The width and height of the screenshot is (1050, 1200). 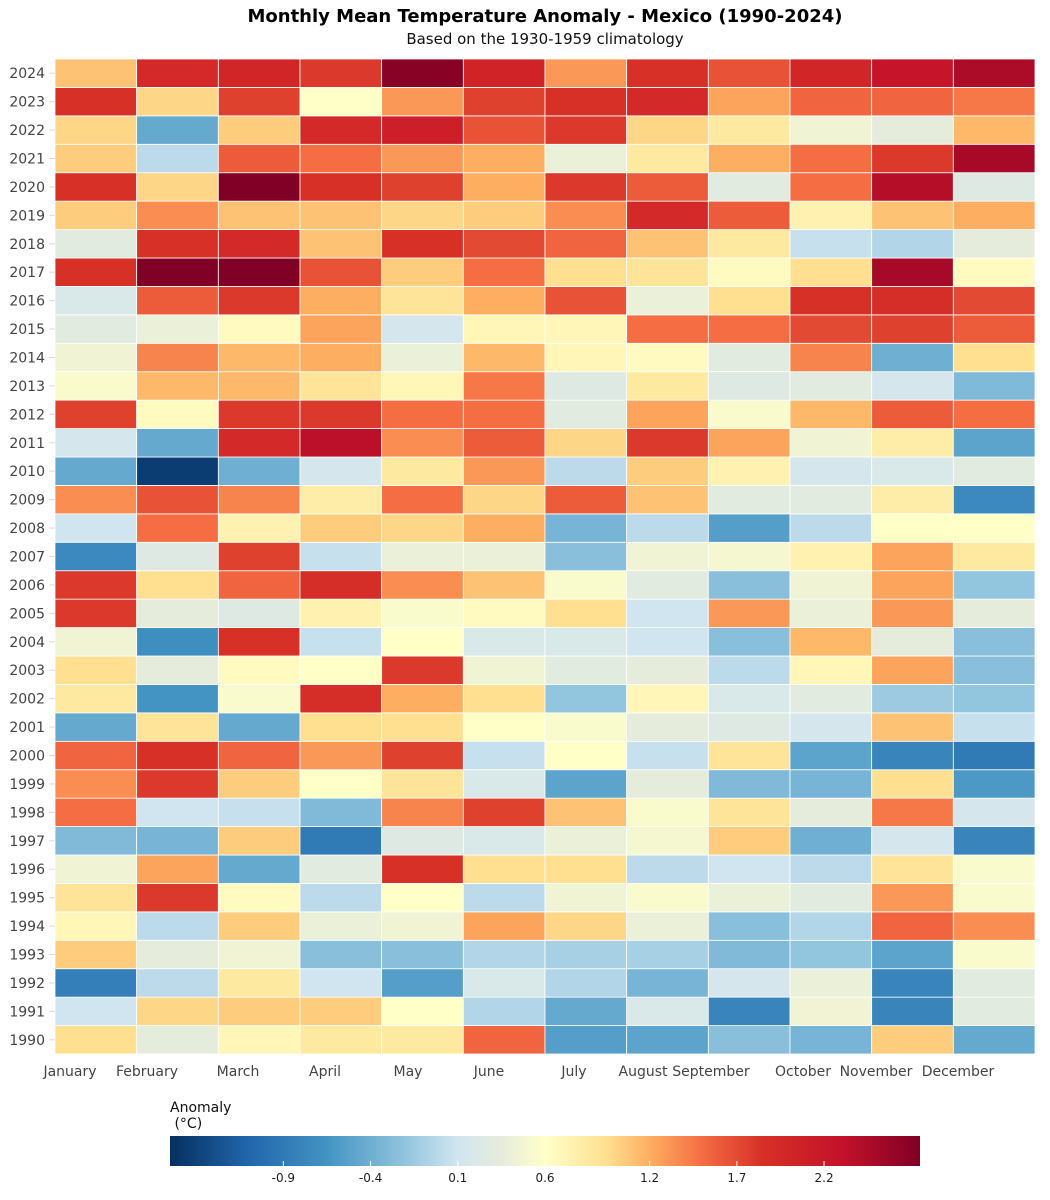 What do you see at coordinates (711, 1072) in the screenshot?
I see `x-tick-label: September` at bounding box center [711, 1072].